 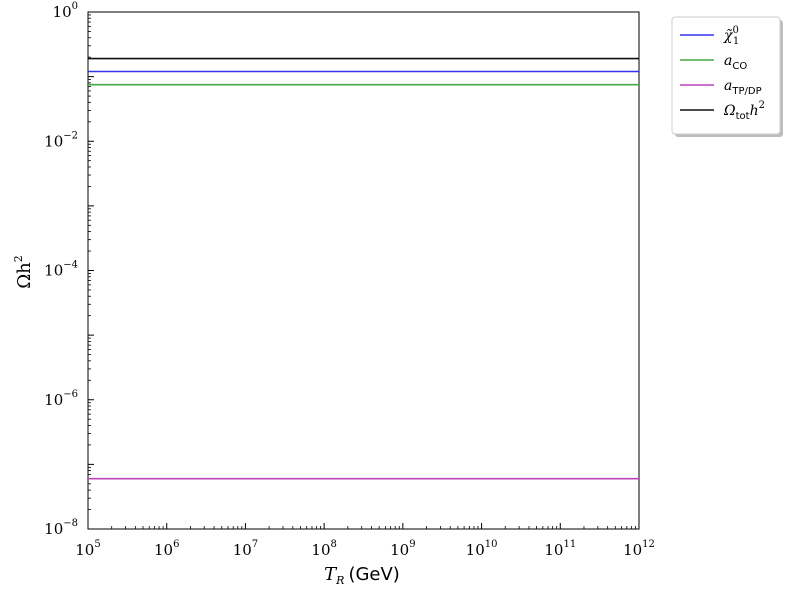 What do you see at coordinates (323, 549) in the screenshot?
I see `x-tick-label: 10⁸` at bounding box center [323, 549].